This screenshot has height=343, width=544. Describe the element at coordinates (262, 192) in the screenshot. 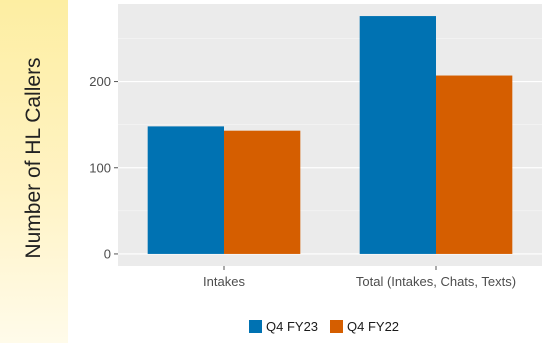

I see `bar-q4-fy22-intakes` at that location.